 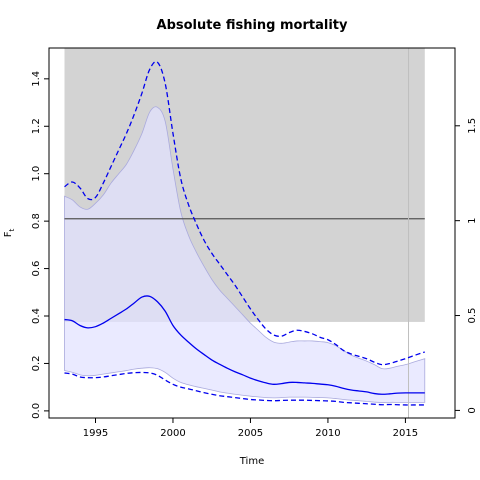 I want to click on y-tick-label: 0.2, so click(x=36, y=363).